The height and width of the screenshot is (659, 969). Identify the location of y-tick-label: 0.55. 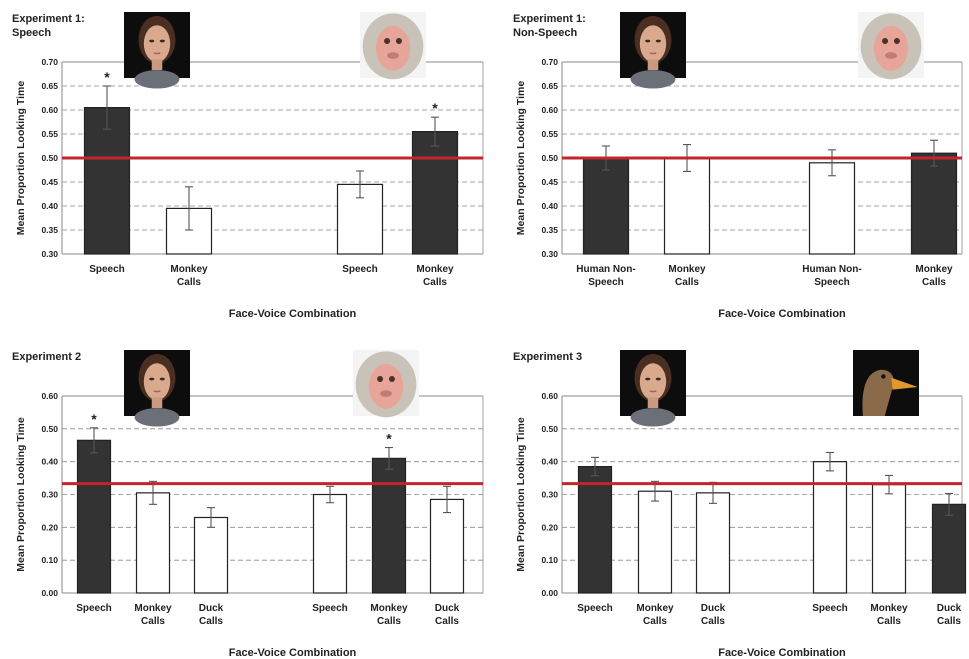
(549, 134).